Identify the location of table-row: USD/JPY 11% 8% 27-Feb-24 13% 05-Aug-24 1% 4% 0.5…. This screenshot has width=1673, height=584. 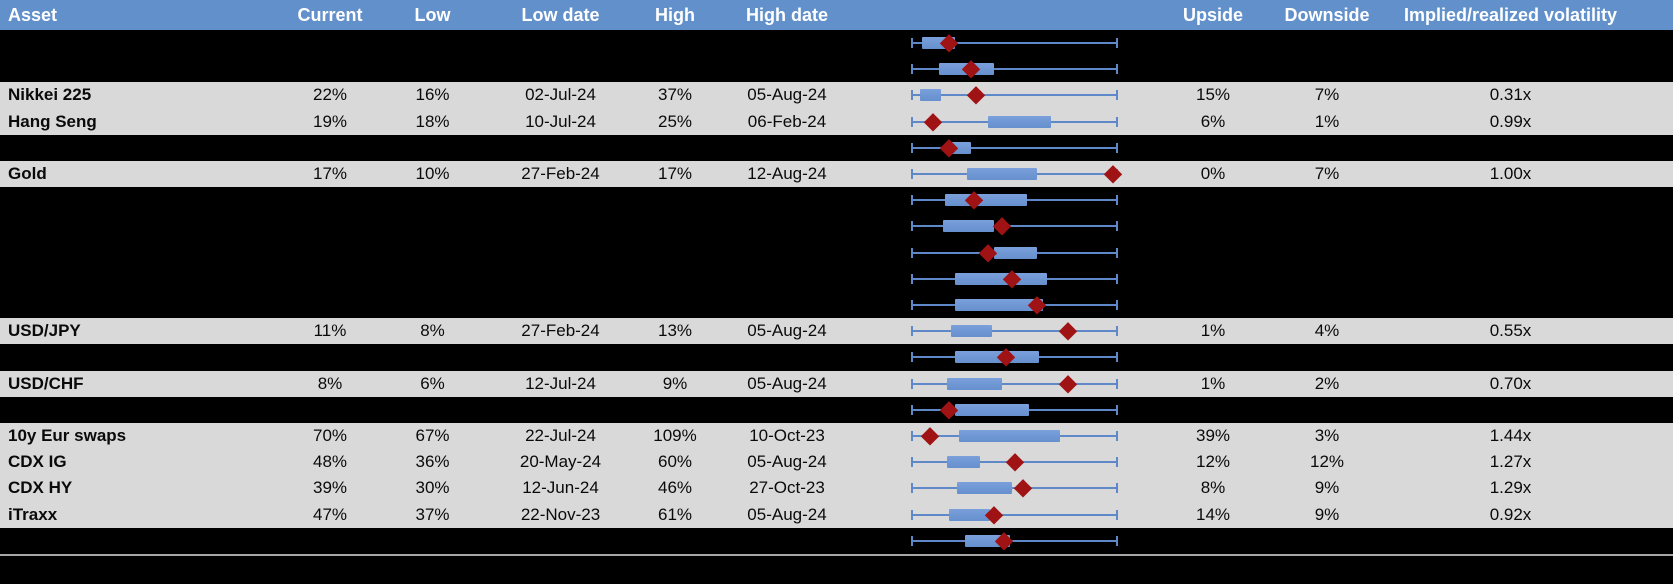
(836, 331).